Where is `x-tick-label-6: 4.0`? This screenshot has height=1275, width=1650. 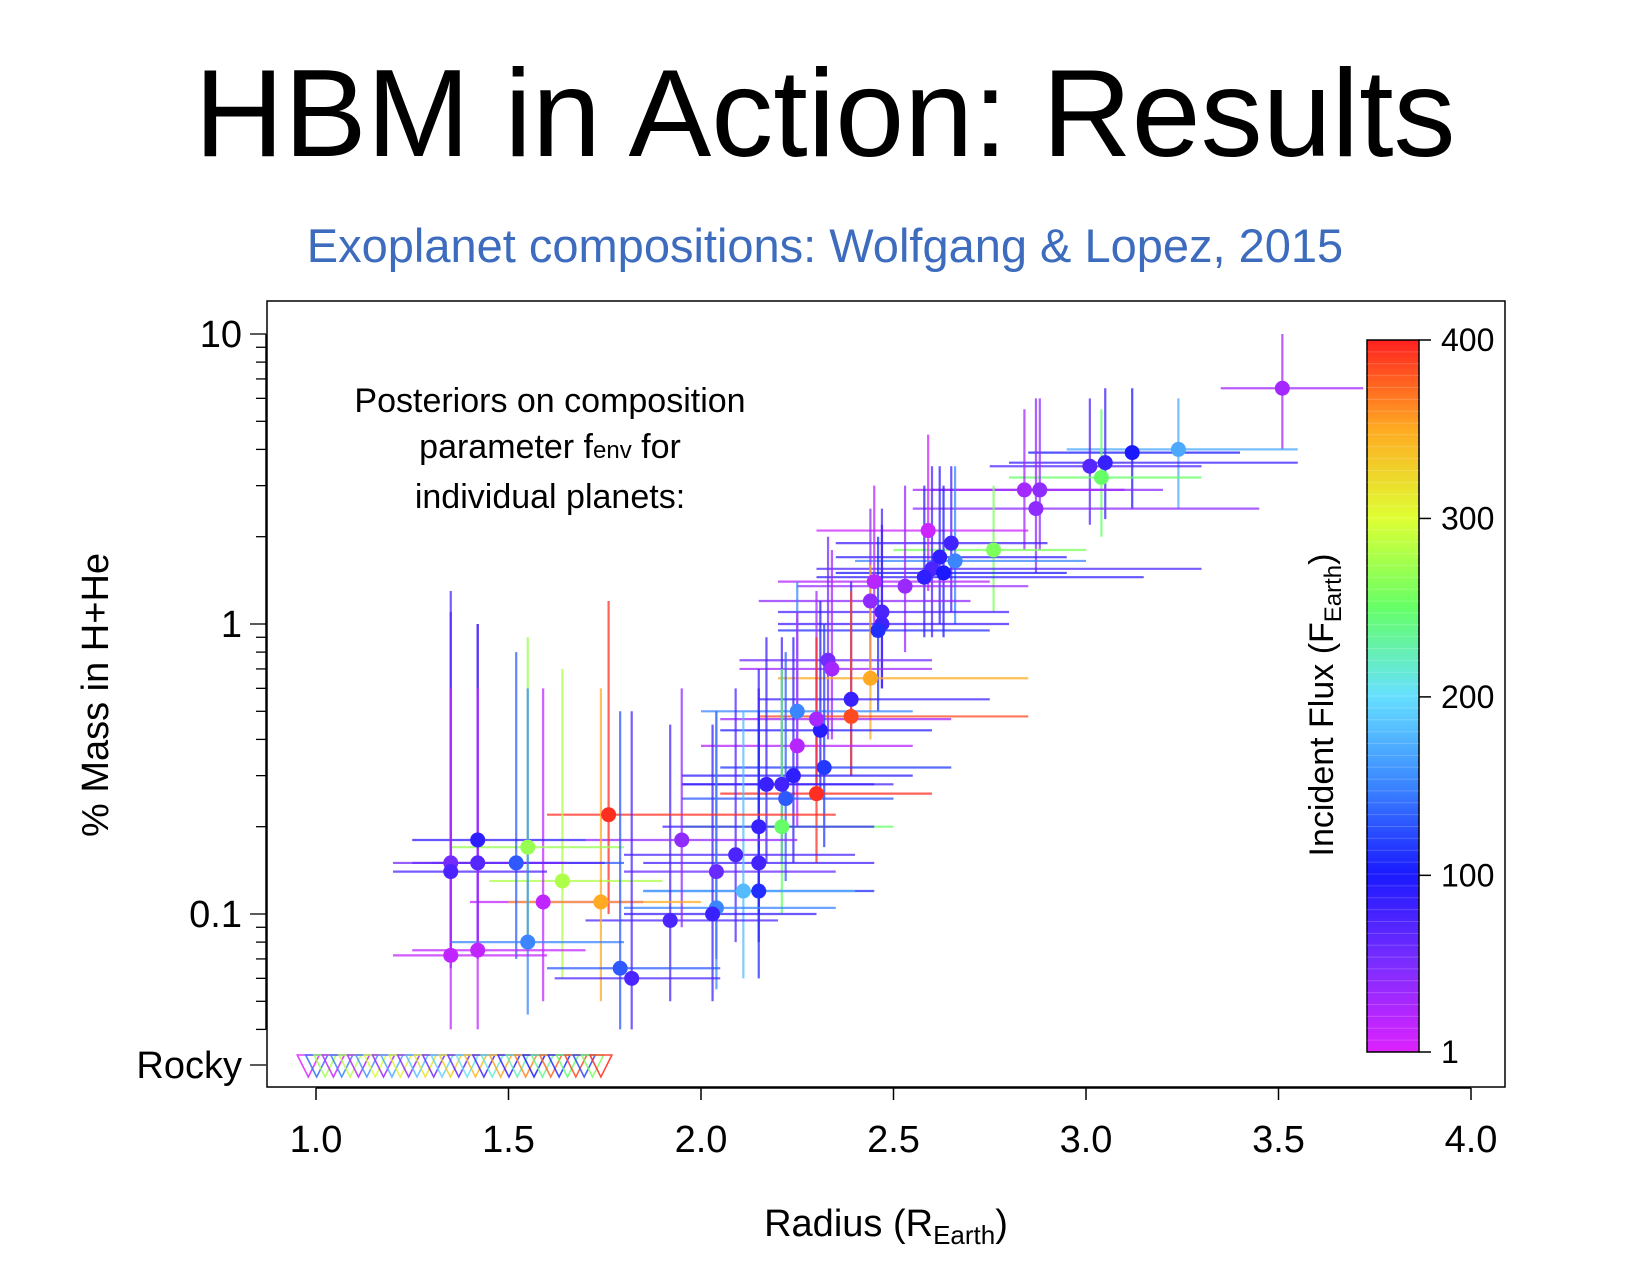
x-tick-label-6: 4.0 is located at coordinates (1471, 1140).